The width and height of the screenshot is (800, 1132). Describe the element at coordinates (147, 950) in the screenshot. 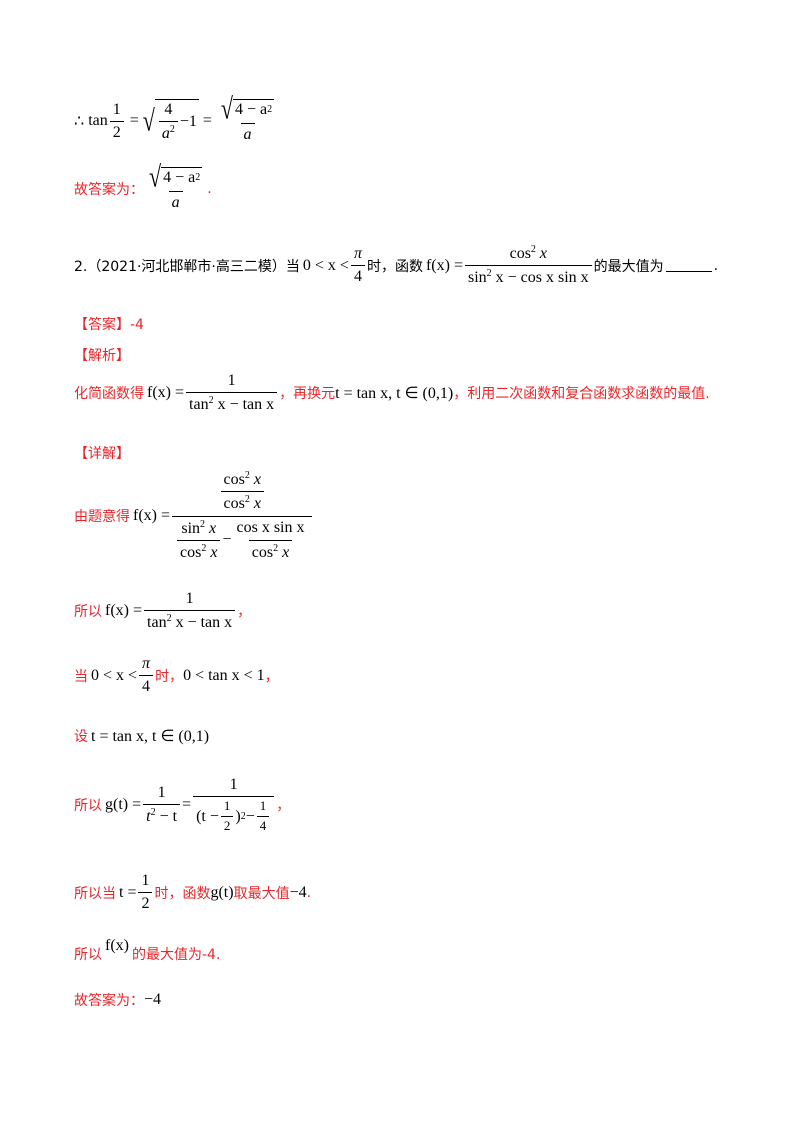

I see `detail-step-7: 所以 f(x) 的最大值为-4.` at that location.